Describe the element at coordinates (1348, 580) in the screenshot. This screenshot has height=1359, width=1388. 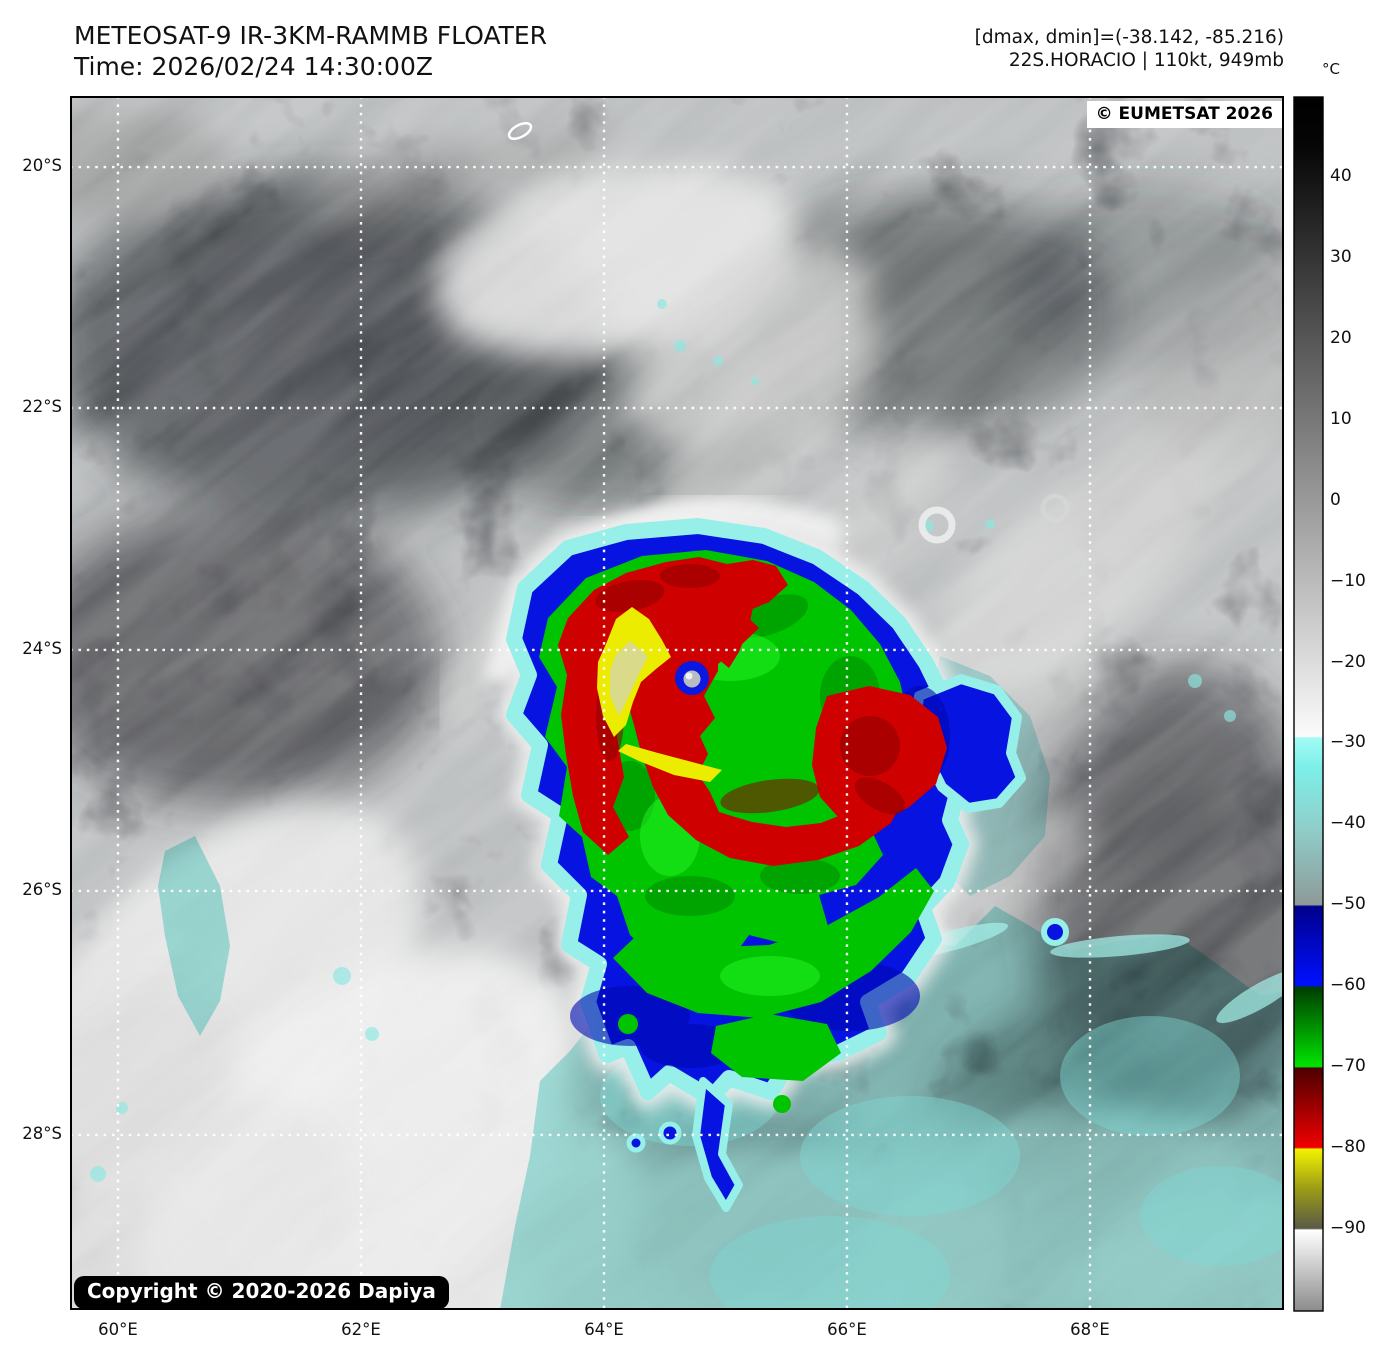
I see `colorbar-tick-label: −10` at that location.